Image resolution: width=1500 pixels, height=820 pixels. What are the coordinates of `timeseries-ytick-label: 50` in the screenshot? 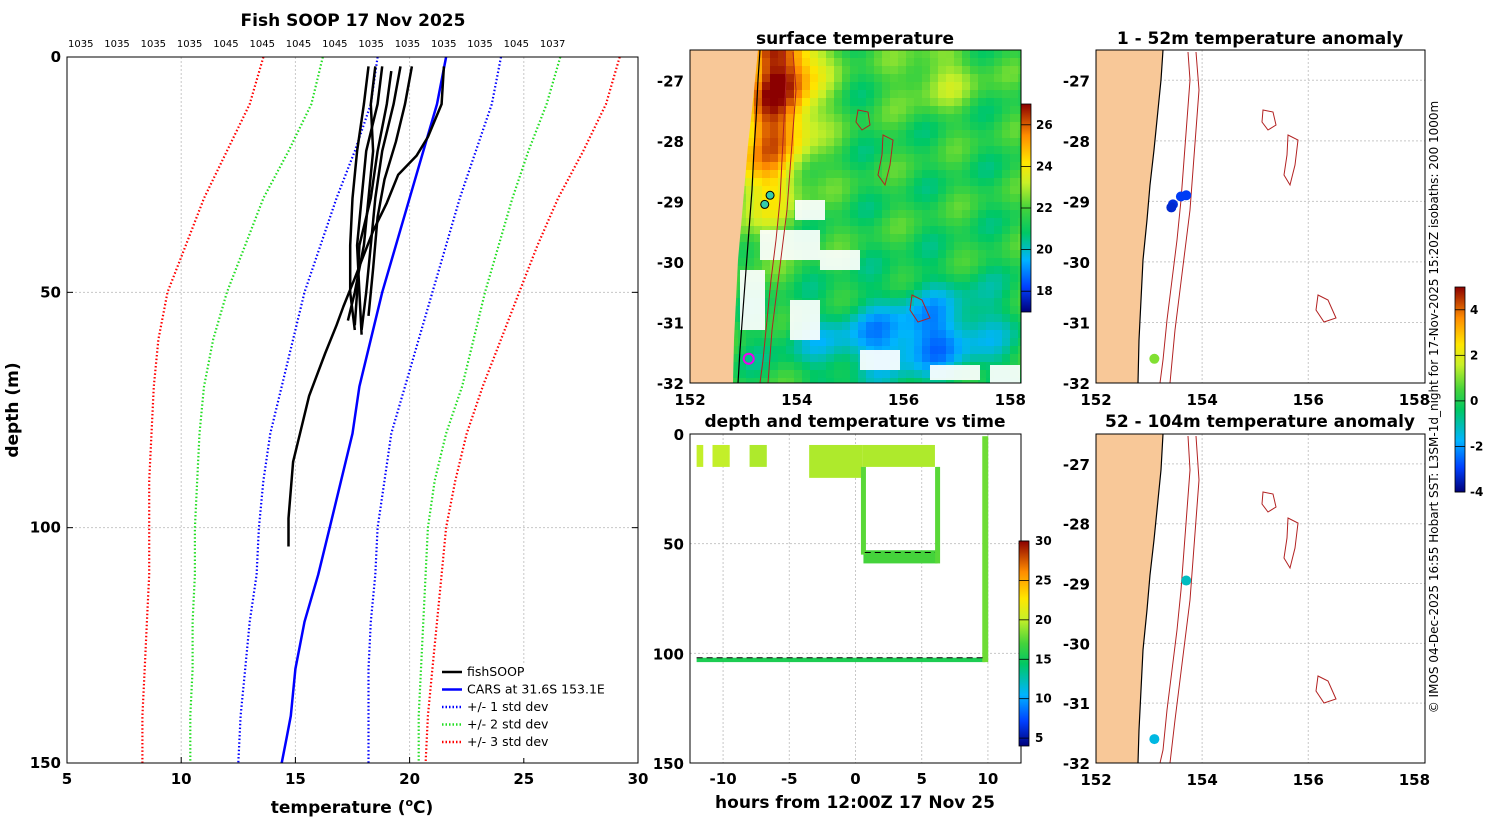 It's located at (673, 545).